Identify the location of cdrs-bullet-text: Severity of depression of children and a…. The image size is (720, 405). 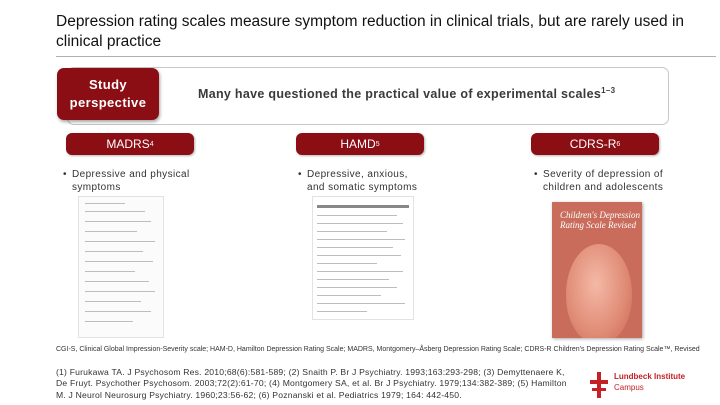
(603, 181).